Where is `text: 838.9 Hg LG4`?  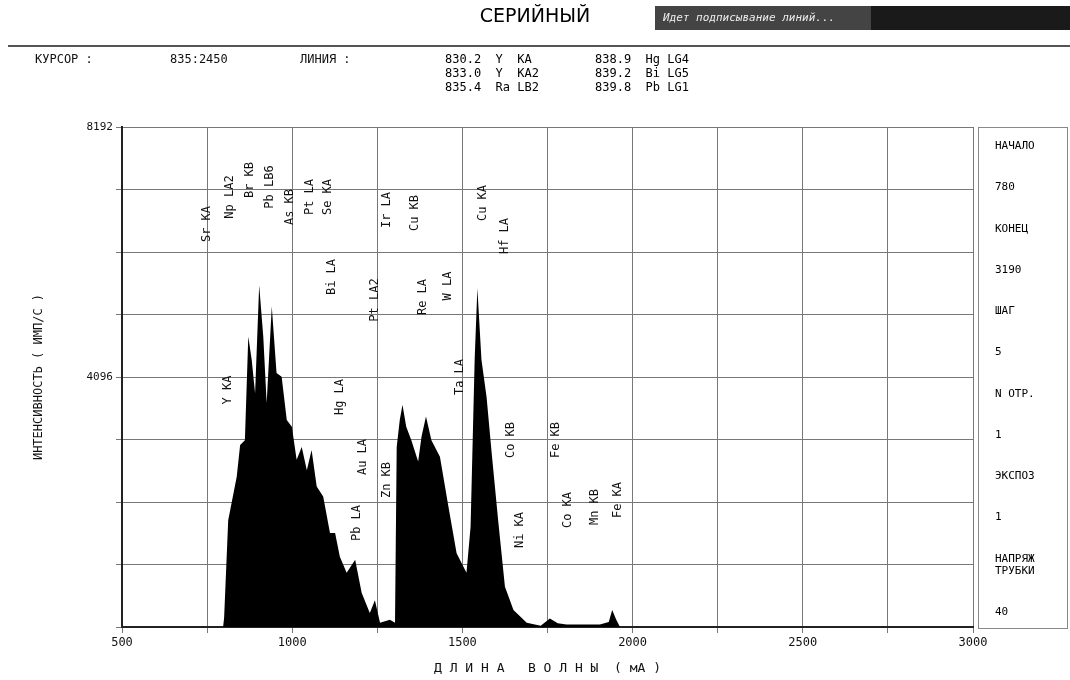
text: 838.9 Hg LG4 is located at coordinates (642, 59).